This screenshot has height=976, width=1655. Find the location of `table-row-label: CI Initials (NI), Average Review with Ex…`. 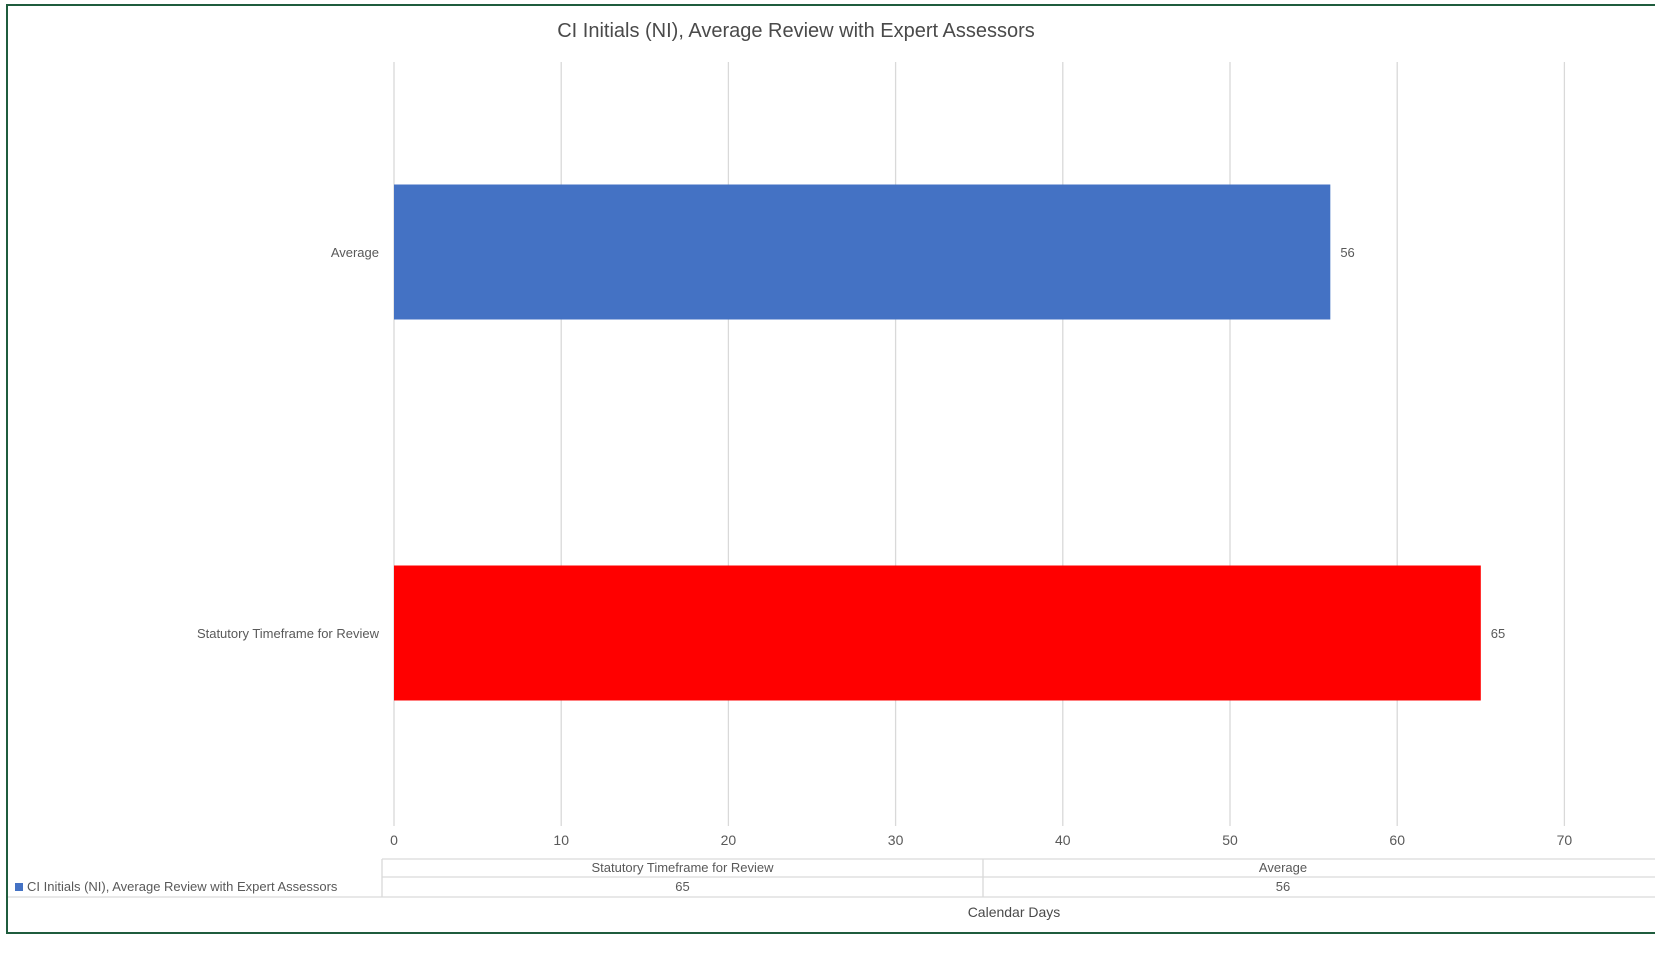

table-row-label: CI Initials (NI), Average Review with Ex… is located at coordinates (182, 886).